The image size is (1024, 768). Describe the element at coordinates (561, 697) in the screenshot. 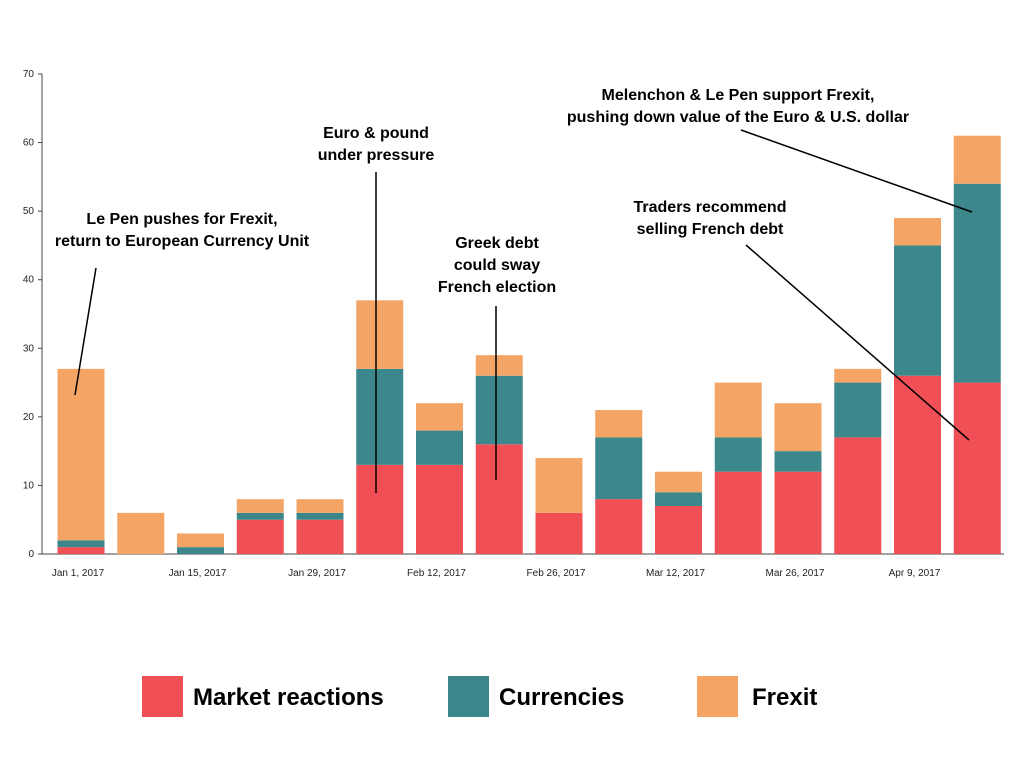

I see `legend-label: Currencies` at that location.